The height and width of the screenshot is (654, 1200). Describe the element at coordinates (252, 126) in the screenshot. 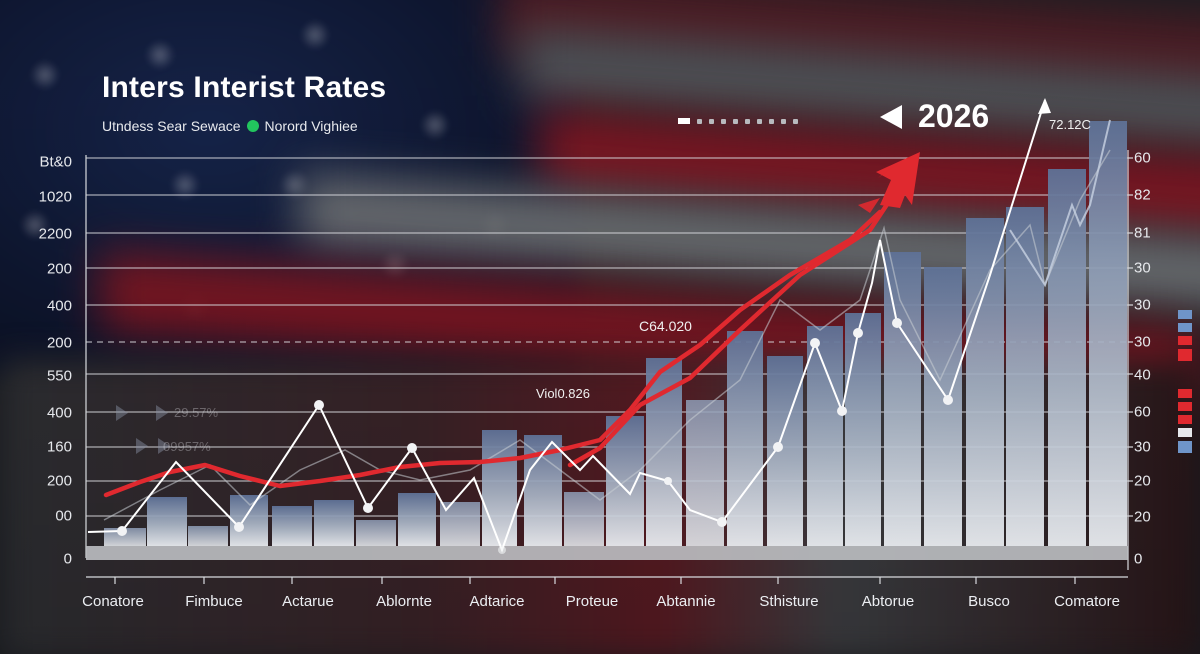

I see `legend-dot-icon` at that location.